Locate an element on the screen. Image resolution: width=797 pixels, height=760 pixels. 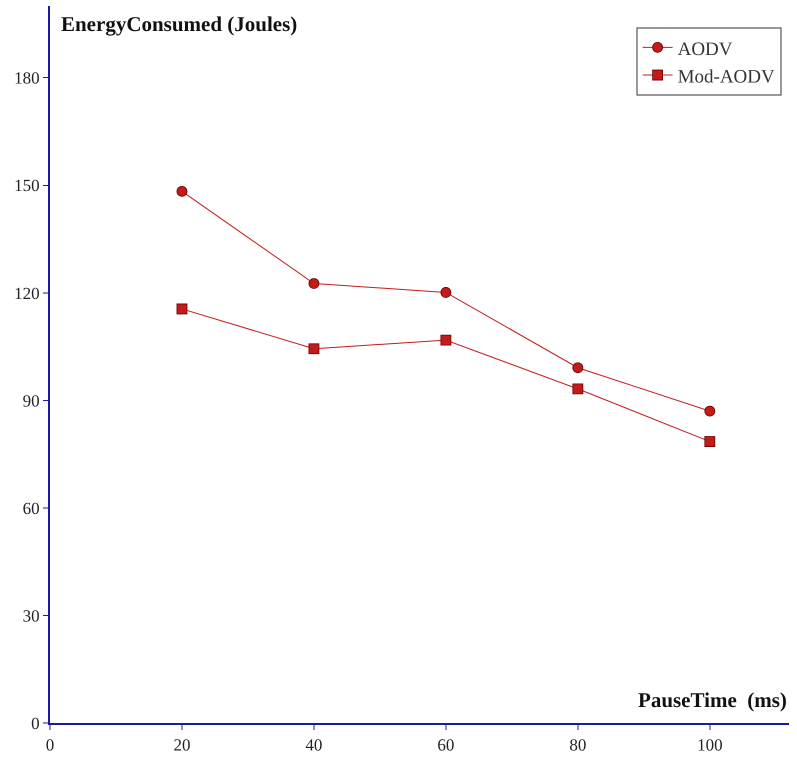
y-tick-label: 180 is located at coordinates (27, 78).